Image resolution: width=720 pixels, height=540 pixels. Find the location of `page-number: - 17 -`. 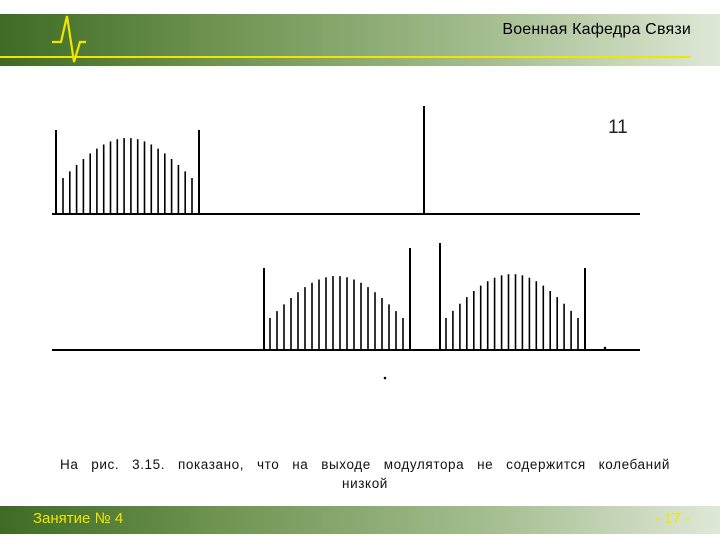

page-number: - 17 - is located at coordinates (672, 518).